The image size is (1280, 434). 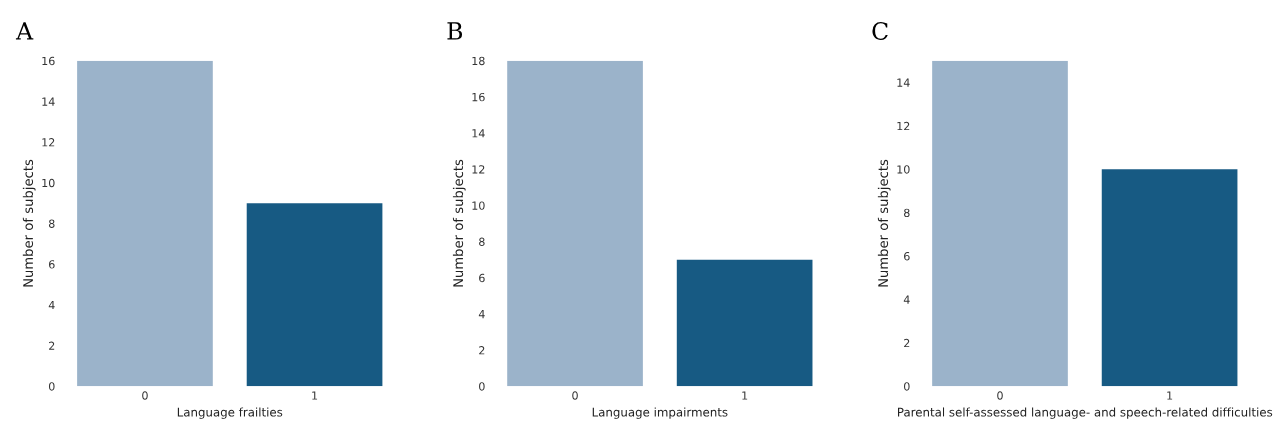 What do you see at coordinates (24, 31) in the screenshot?
I see `chart-title: A` at bounding box center [24, 31].